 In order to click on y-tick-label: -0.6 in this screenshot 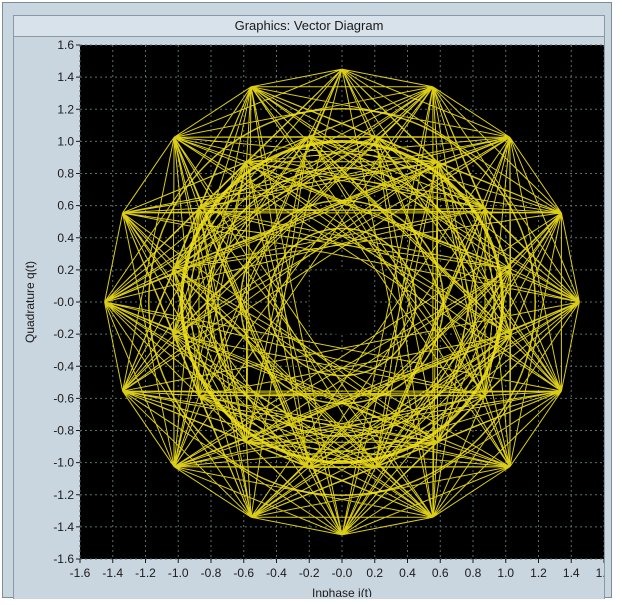, I will do `click(63, 398)`.